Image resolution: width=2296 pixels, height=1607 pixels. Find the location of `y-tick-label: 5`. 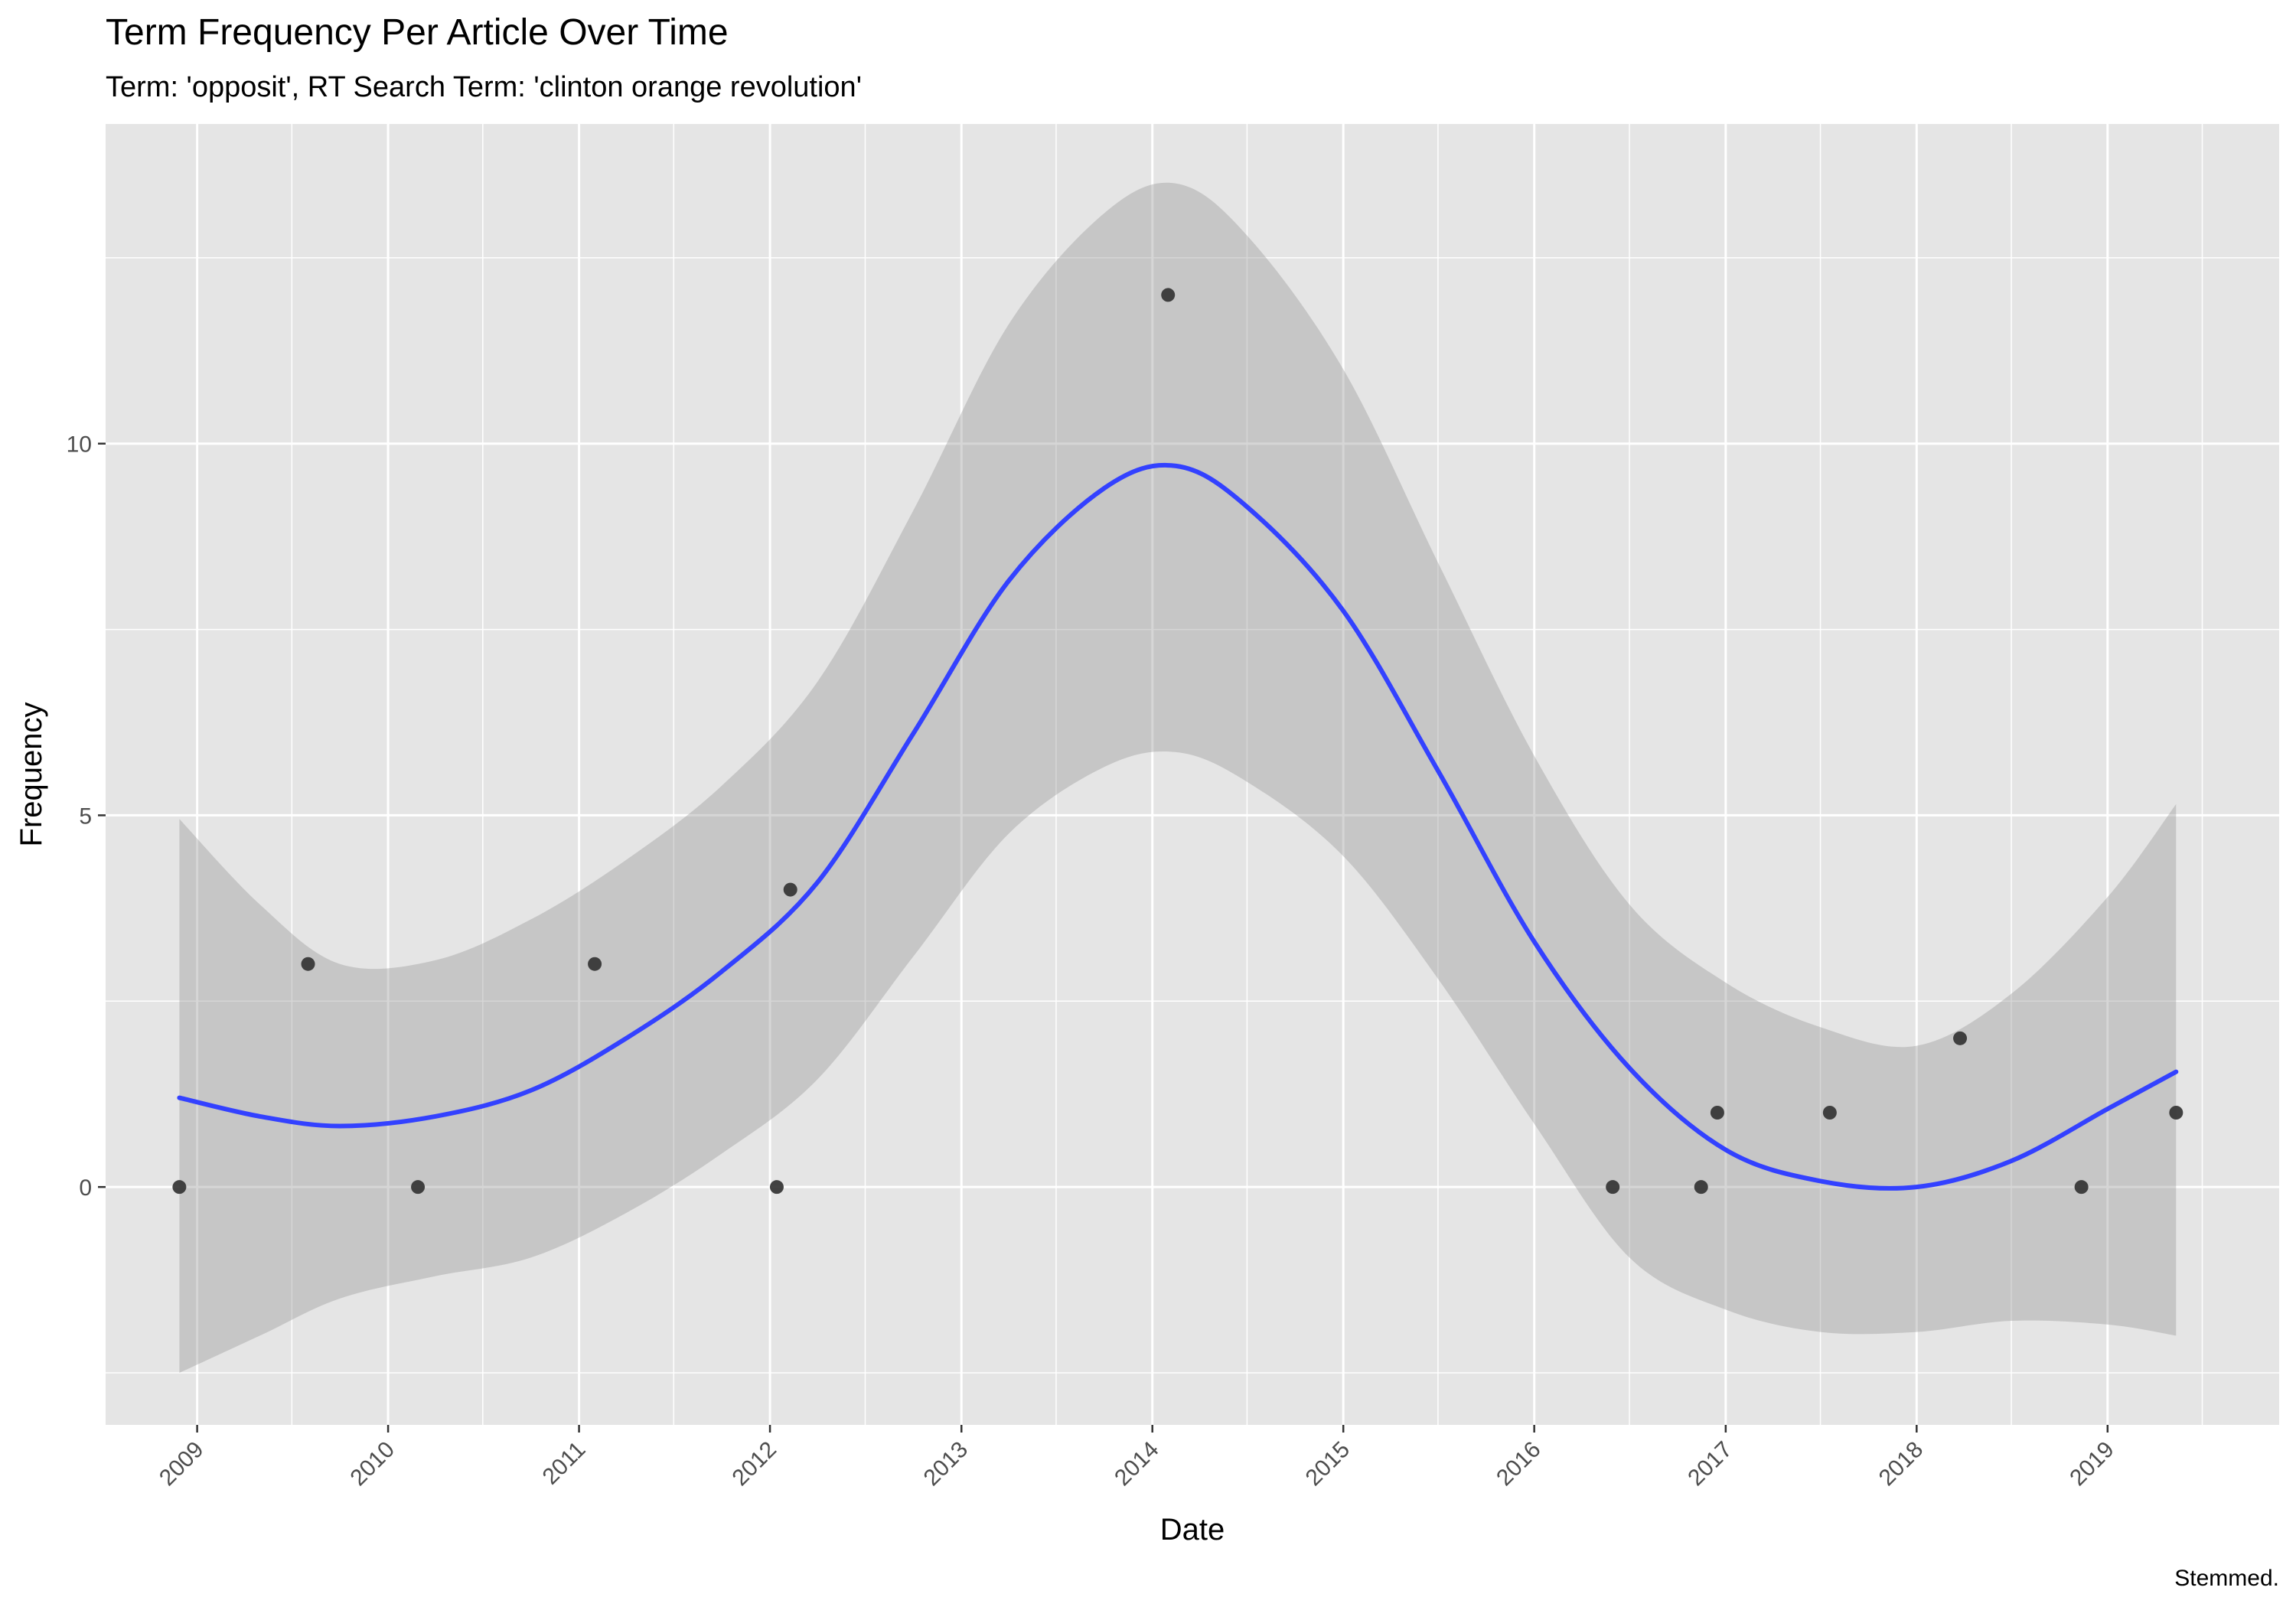

y-tick-label: 5 is located at coordinates (85, 817).